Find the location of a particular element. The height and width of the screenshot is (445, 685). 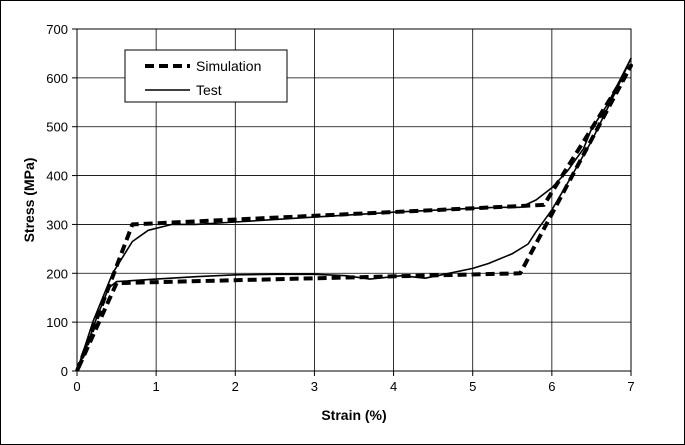

x-tick-label: 4 is located at coordinates (393, 386).